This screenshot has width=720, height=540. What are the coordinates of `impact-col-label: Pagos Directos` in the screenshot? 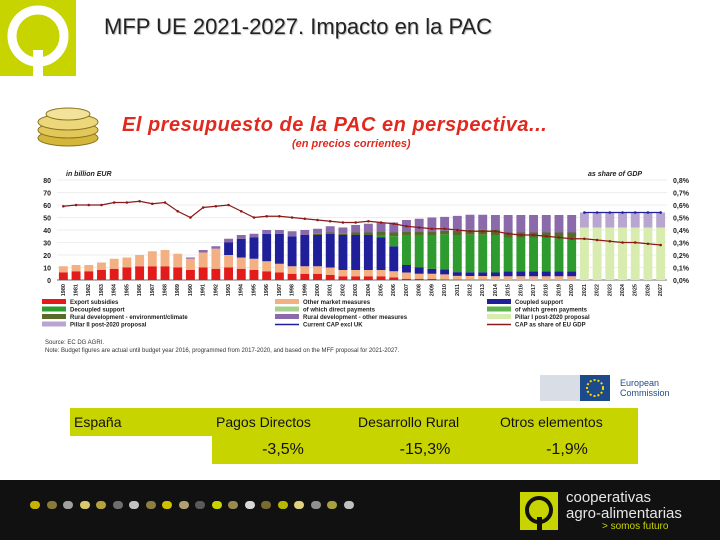 It's located at (283, 422).